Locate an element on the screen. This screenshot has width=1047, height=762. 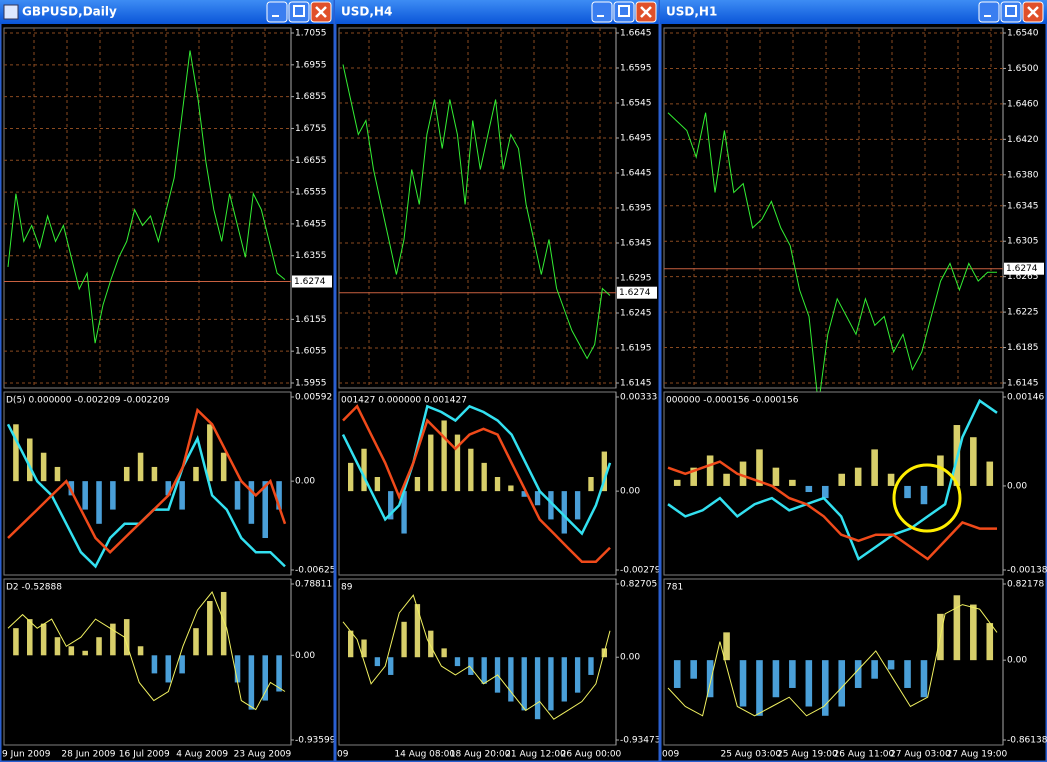
x-tick-label: 4 Aug 2009 is located at coordinates (202, 755).